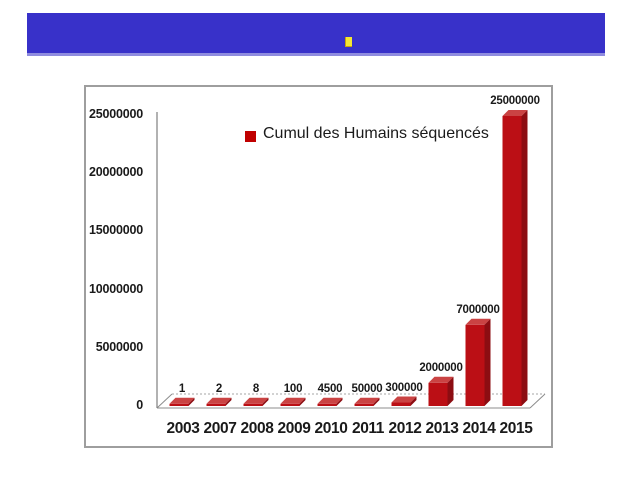  Describe the element at coordinates (442, 428) in the screenshot. I see `x-axis-label-2013: 2013` at that location.